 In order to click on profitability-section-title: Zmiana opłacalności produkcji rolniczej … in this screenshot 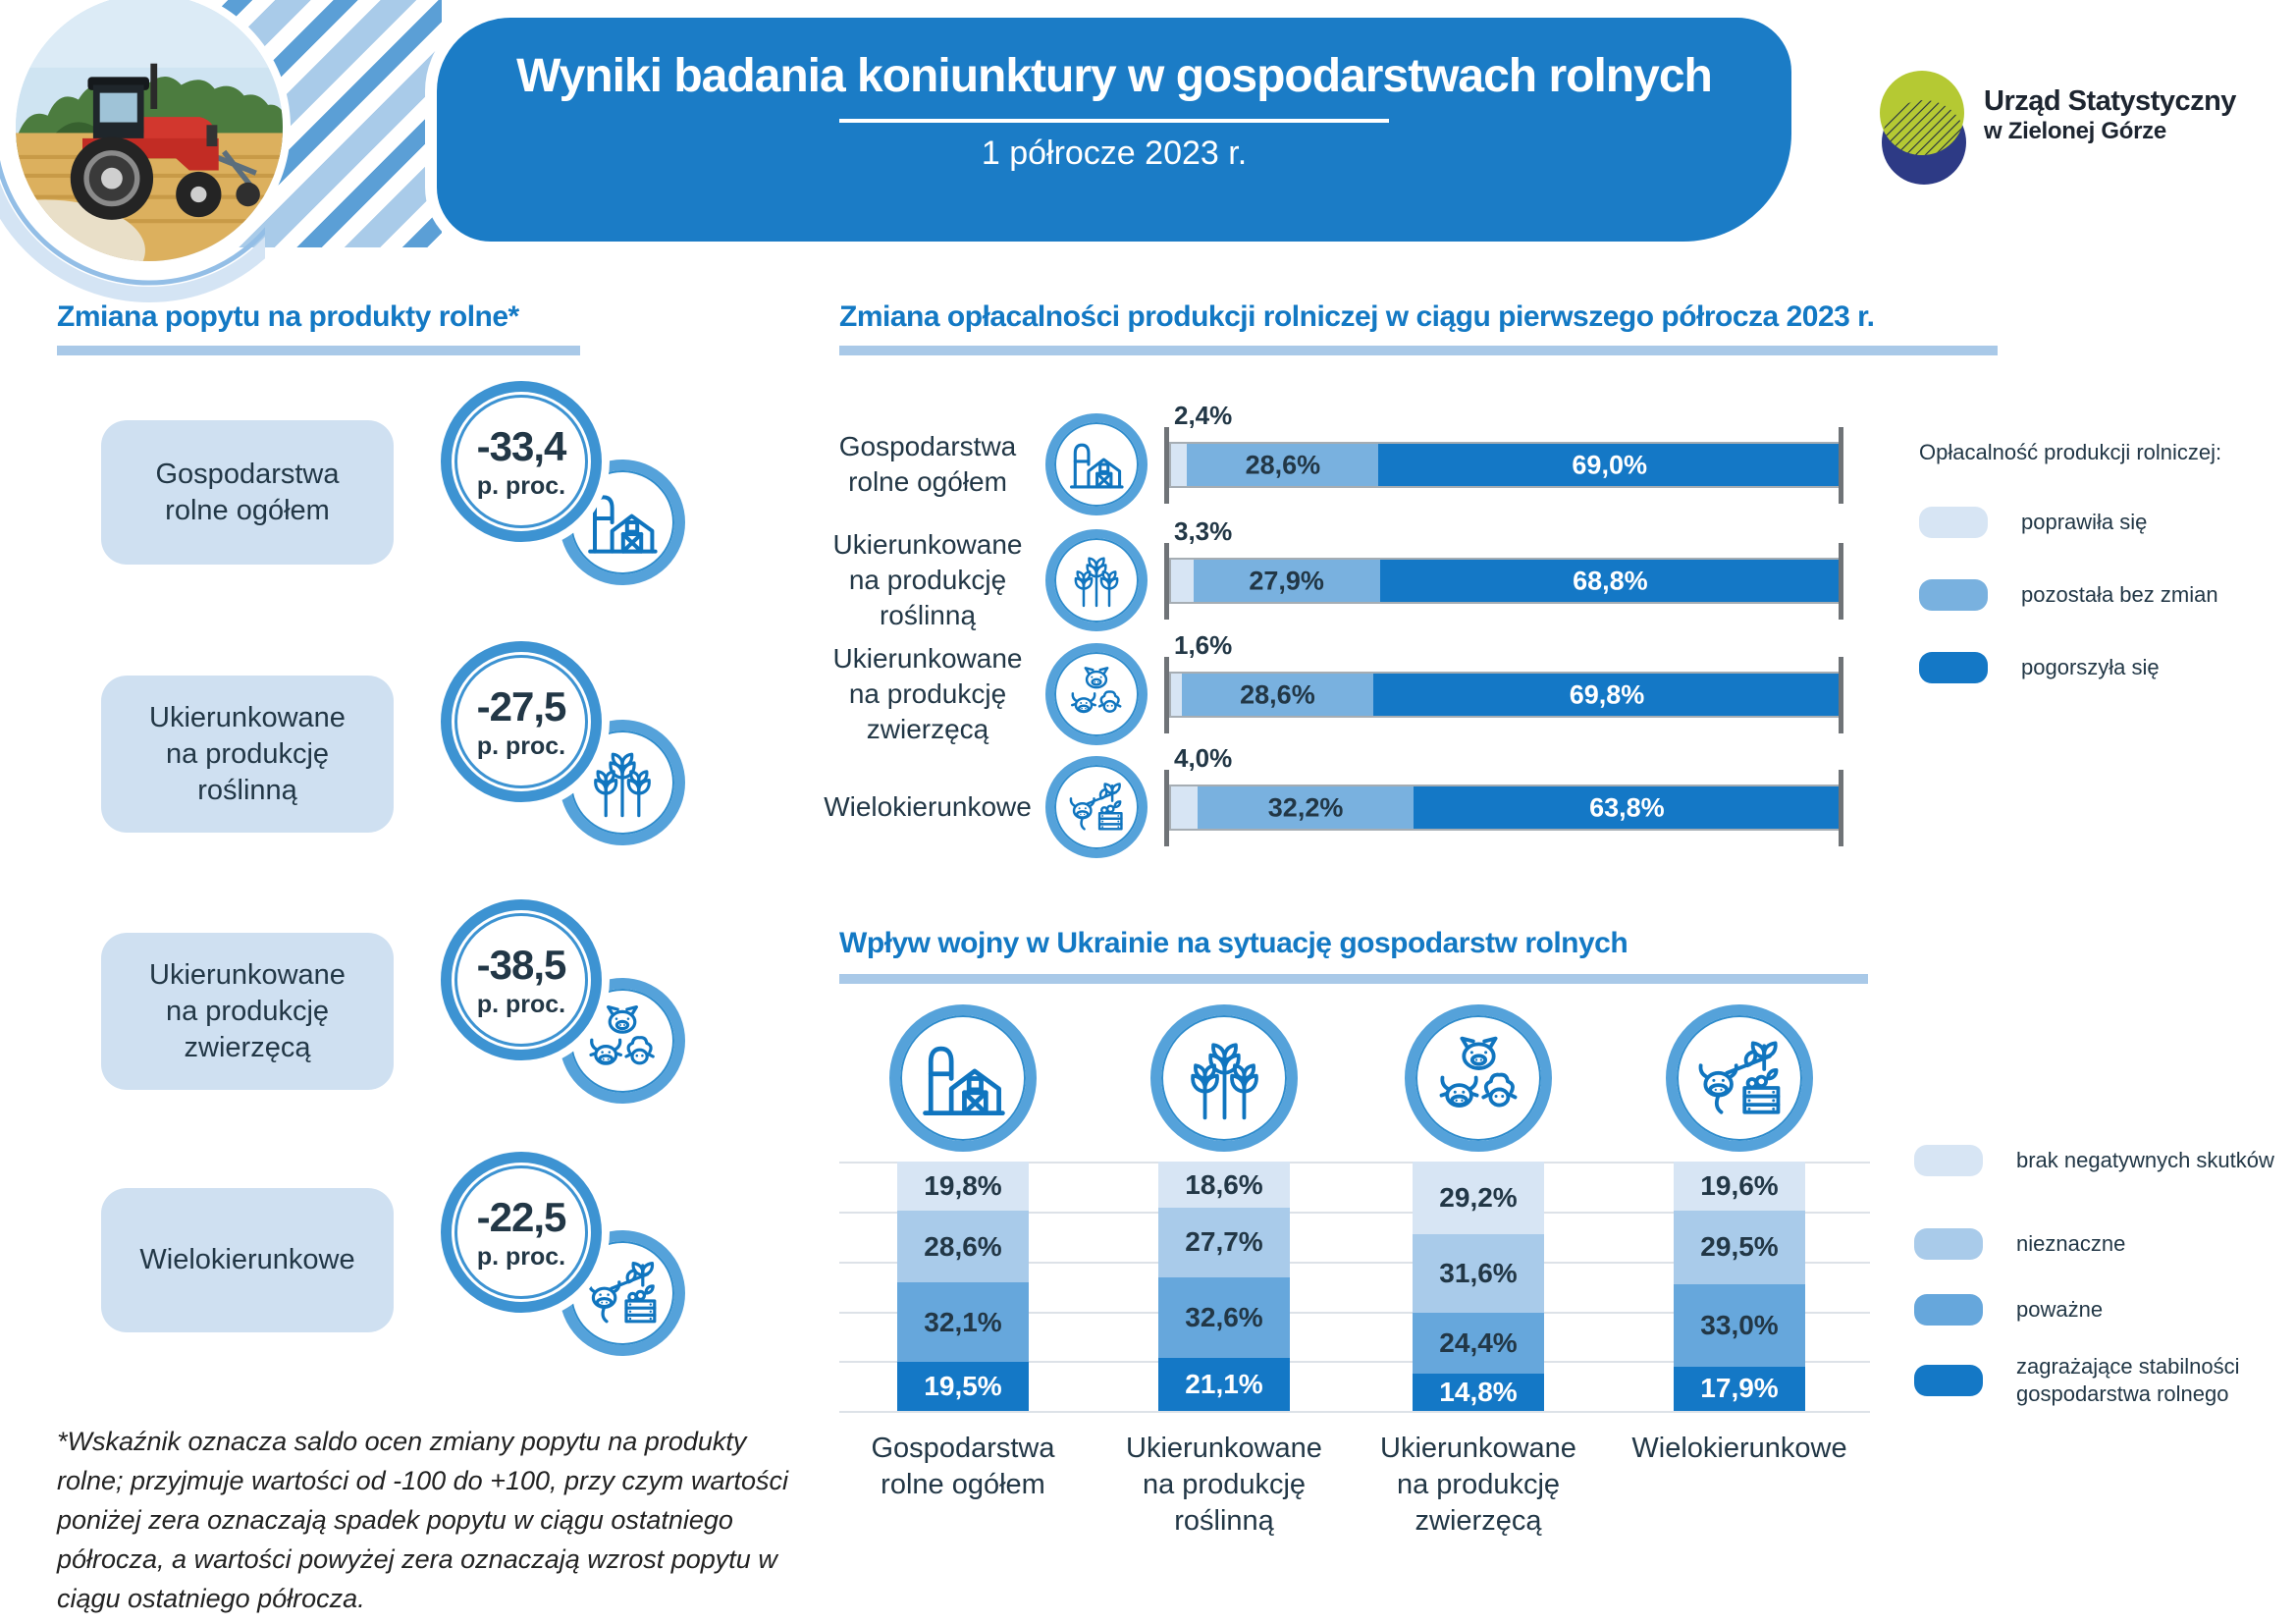, I will do `click(1357, 316)`.